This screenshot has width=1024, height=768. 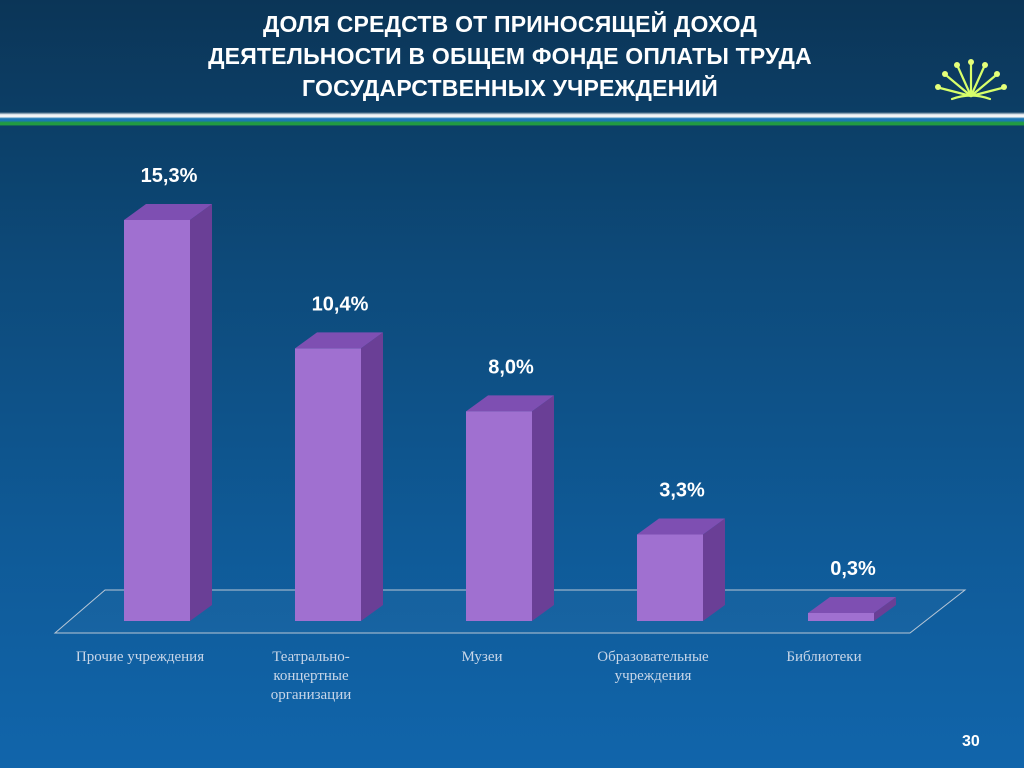 What do you see at coordinates (311, 676) in the screenshot?
I see `category-label: Театрально-концертные организации` at bounding box center [311, 676].